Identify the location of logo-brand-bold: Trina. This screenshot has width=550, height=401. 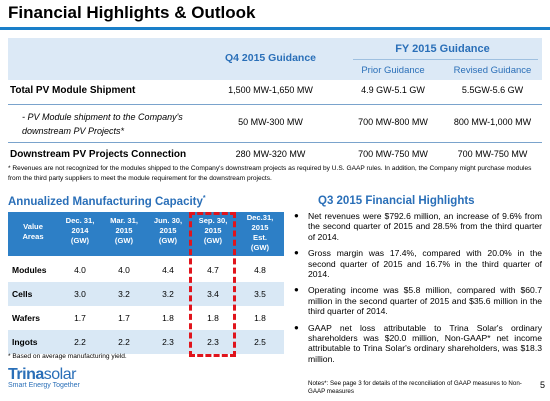
(26, 374).